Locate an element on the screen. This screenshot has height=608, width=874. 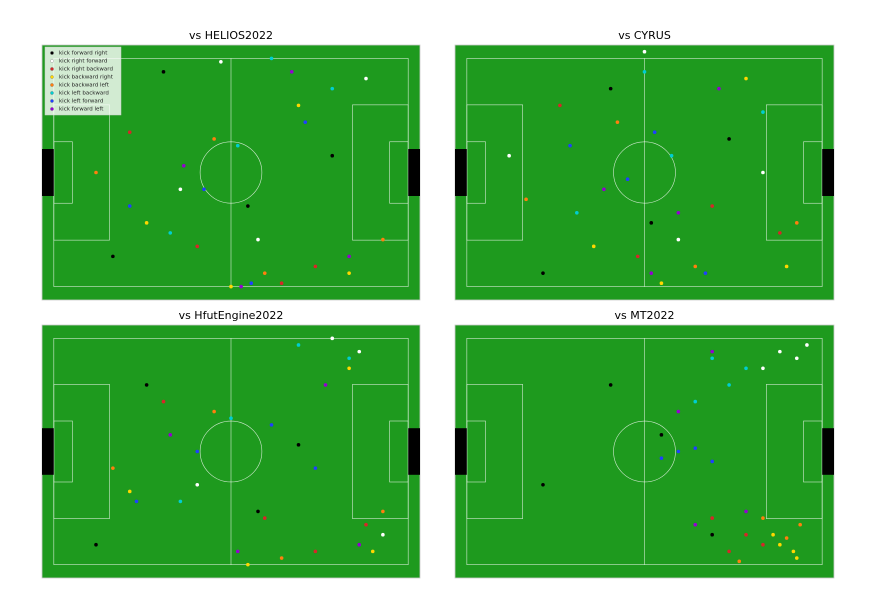
legend-box is located at coordinates (83, 81).